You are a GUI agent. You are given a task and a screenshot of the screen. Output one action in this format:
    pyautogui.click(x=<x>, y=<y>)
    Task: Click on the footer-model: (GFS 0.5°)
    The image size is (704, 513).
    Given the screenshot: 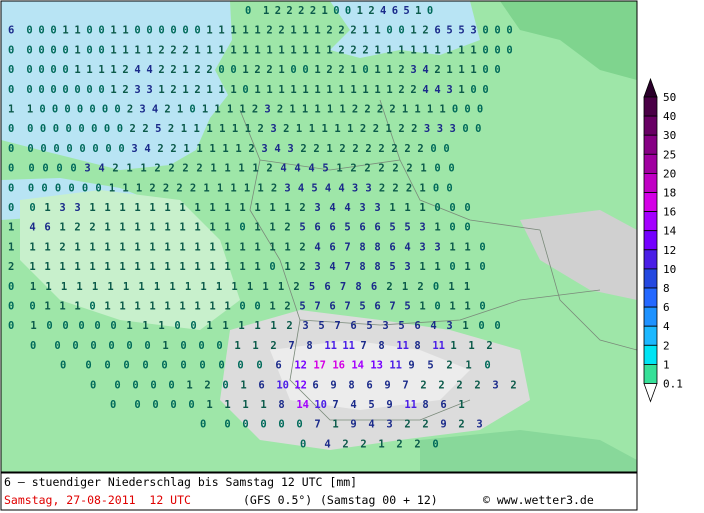 What is the action you would take?
    pyautogui.click(x=277, y=500)
    